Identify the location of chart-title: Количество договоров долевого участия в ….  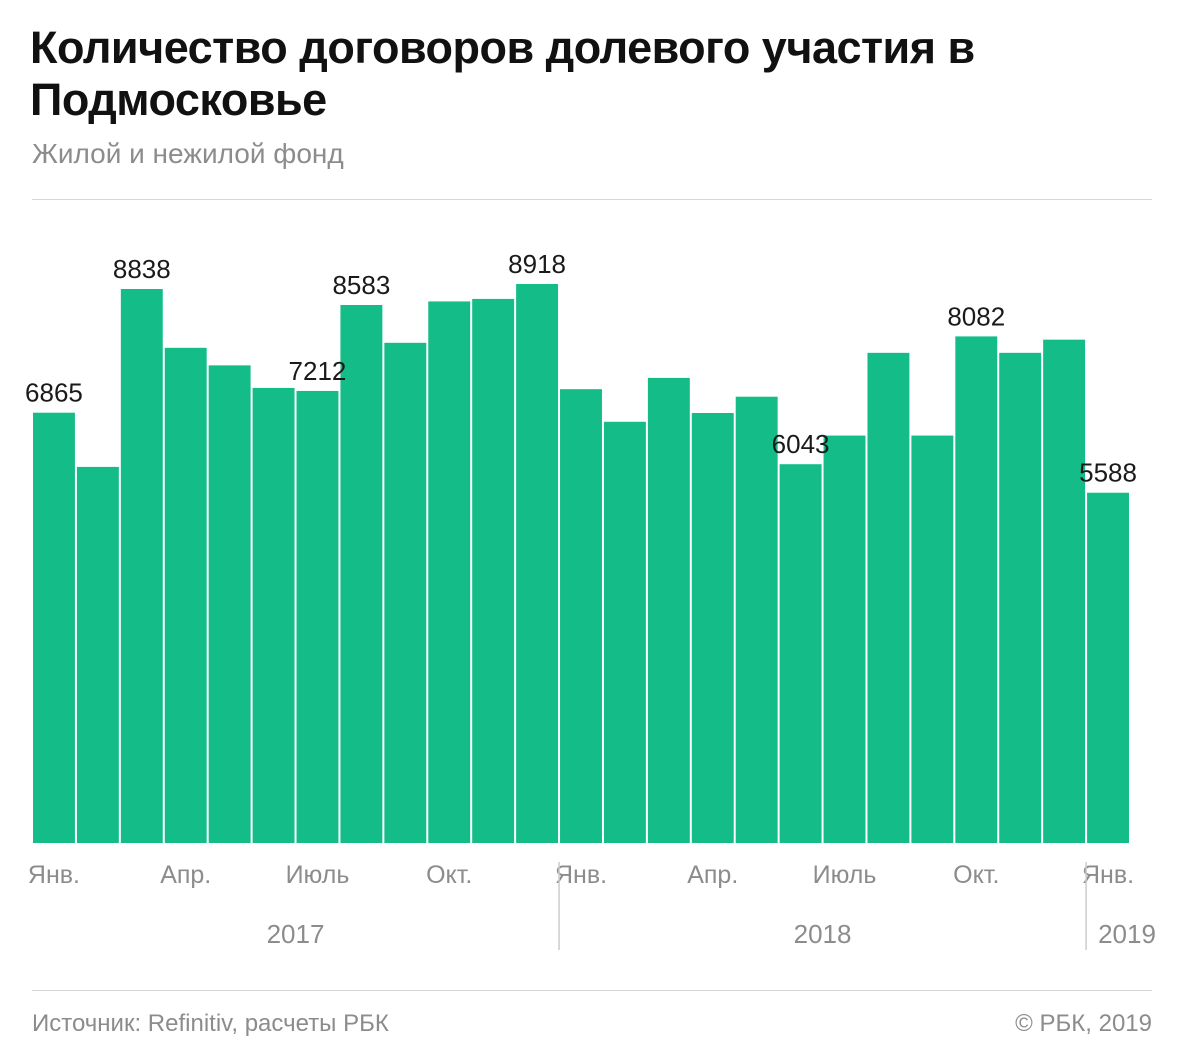
(502, 73).